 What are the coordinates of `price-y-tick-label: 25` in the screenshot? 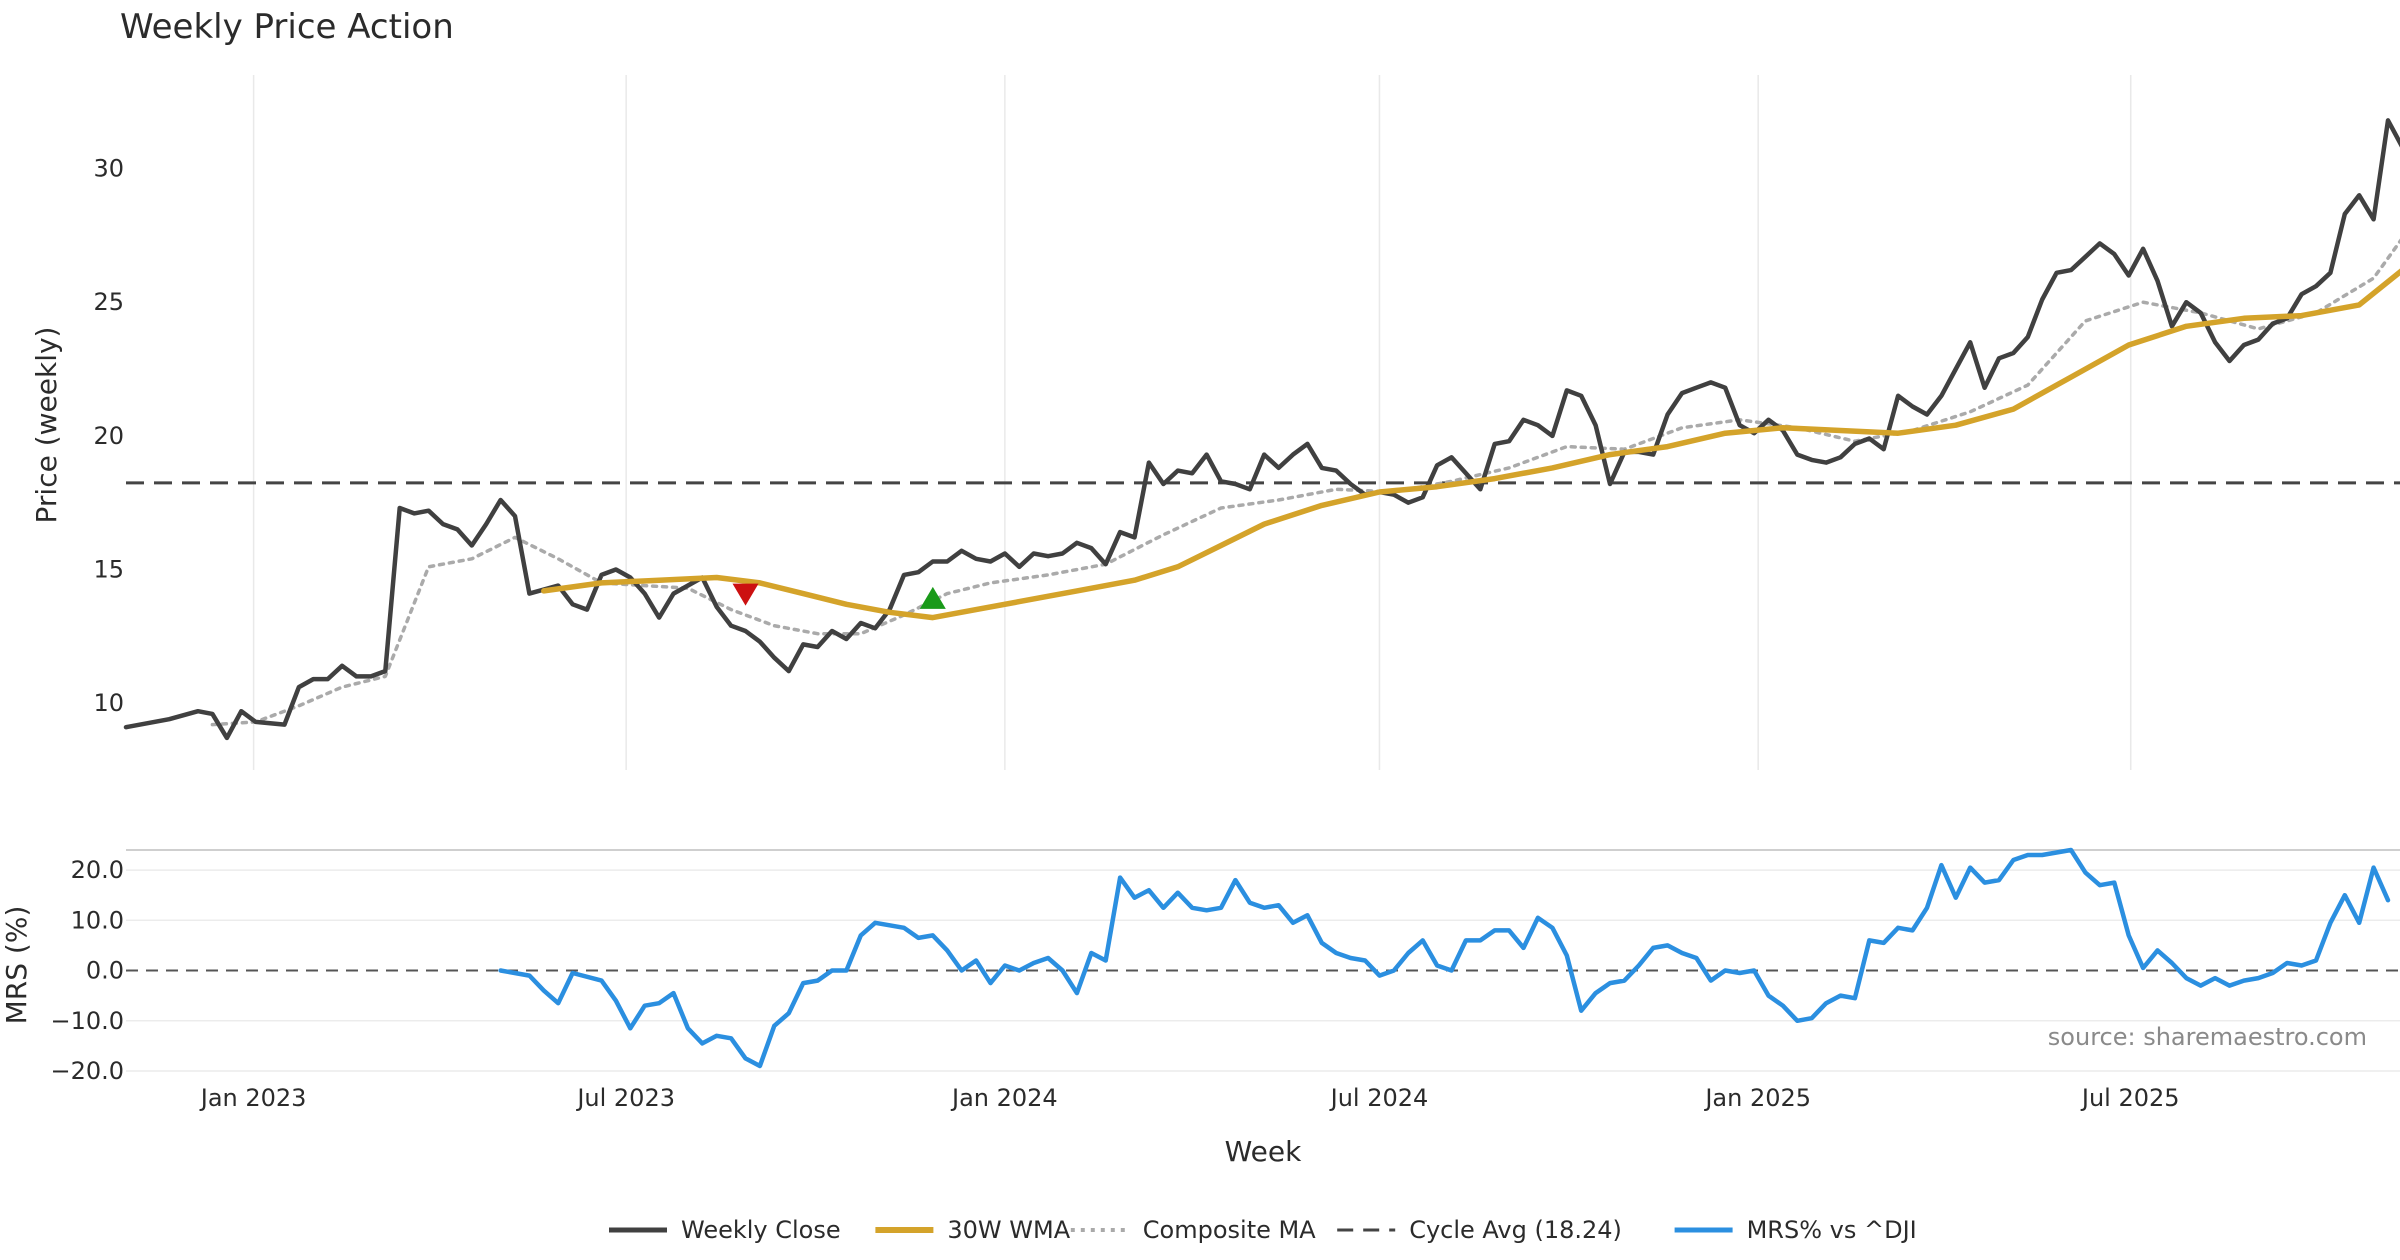 It's located at (108, 302).